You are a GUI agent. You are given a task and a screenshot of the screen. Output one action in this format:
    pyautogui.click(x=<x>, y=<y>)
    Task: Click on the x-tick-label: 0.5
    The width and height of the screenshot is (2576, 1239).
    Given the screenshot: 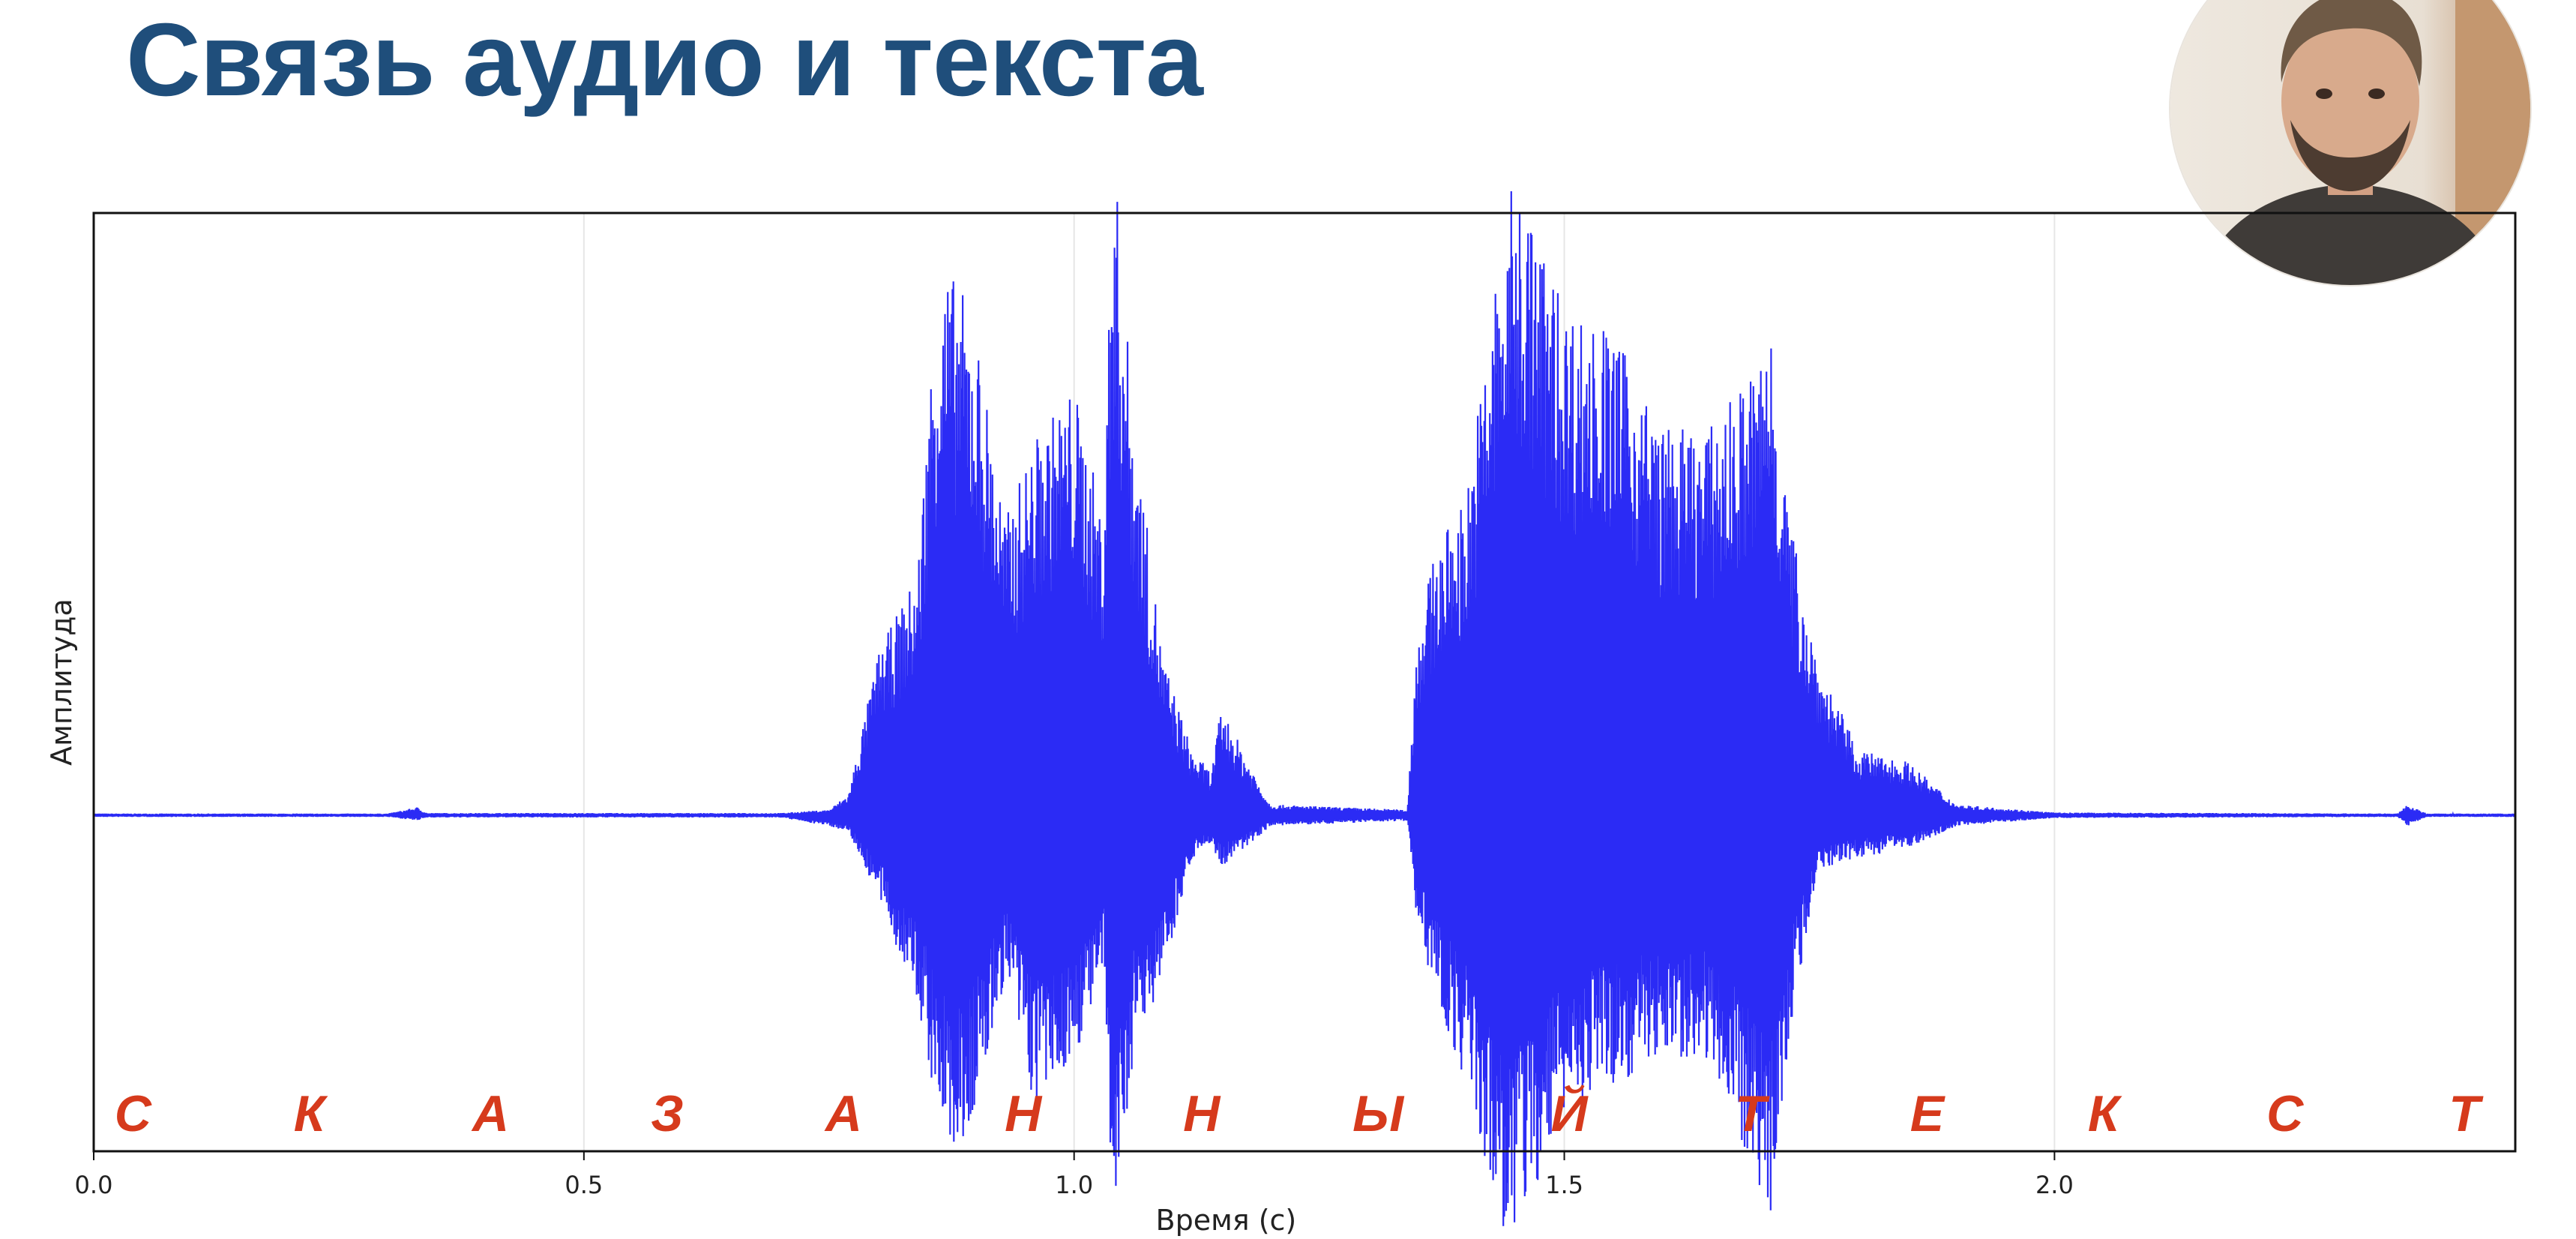 What is the action you would take?
    pyautogui.click(x=584, y=1185)
    